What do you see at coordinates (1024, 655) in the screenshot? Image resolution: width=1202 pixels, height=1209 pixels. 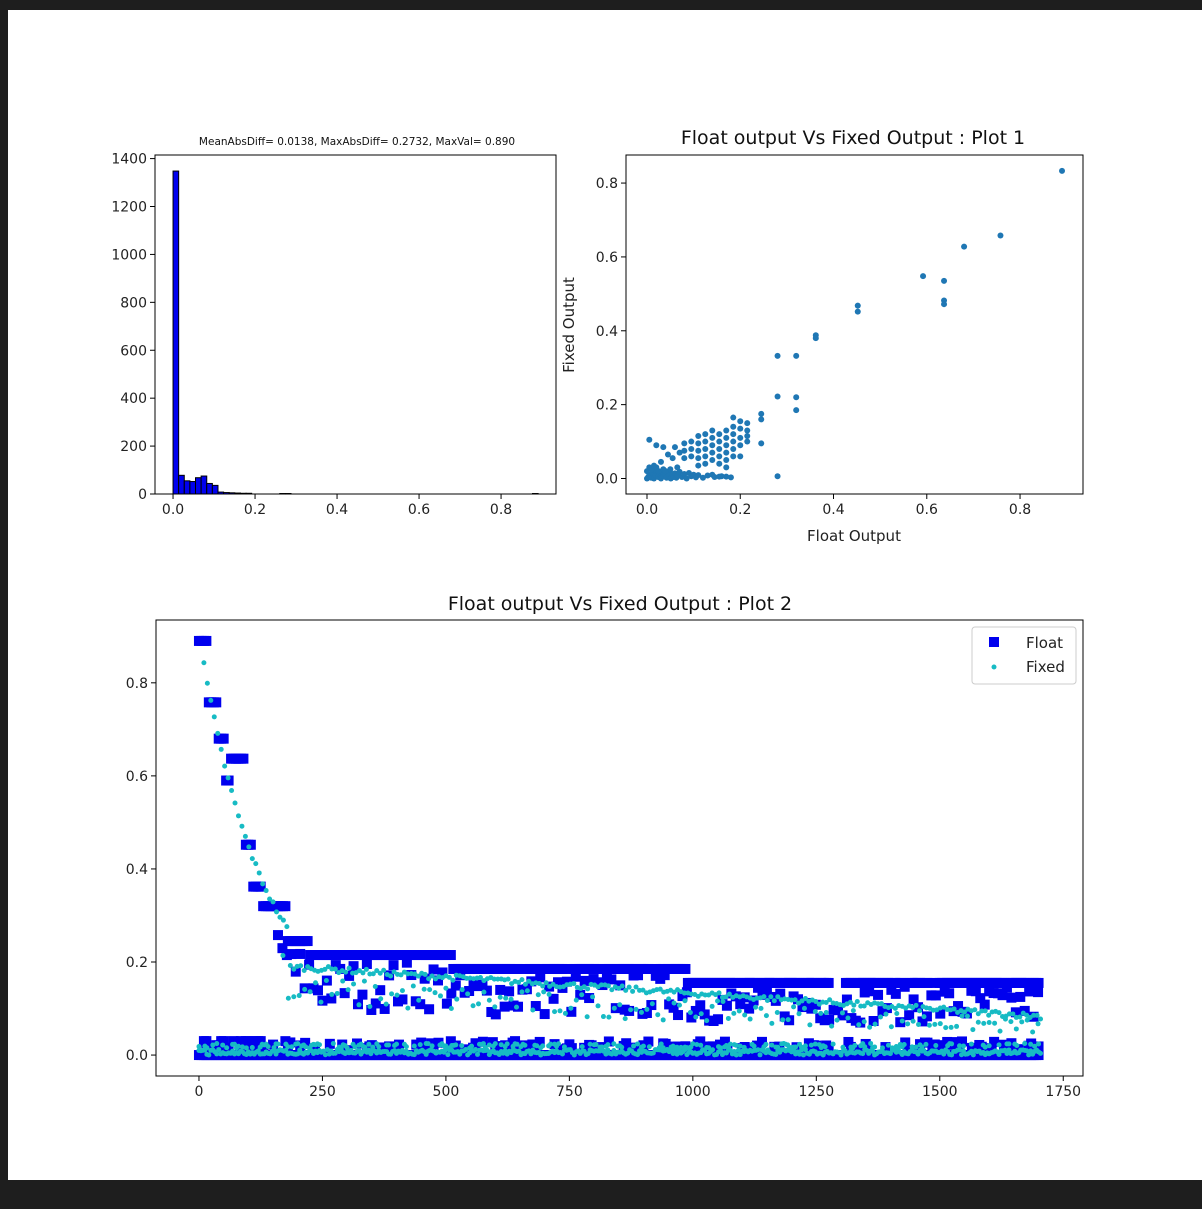 I see `plot2-legend: Float Fixed` at bounding box center [1024, 655].